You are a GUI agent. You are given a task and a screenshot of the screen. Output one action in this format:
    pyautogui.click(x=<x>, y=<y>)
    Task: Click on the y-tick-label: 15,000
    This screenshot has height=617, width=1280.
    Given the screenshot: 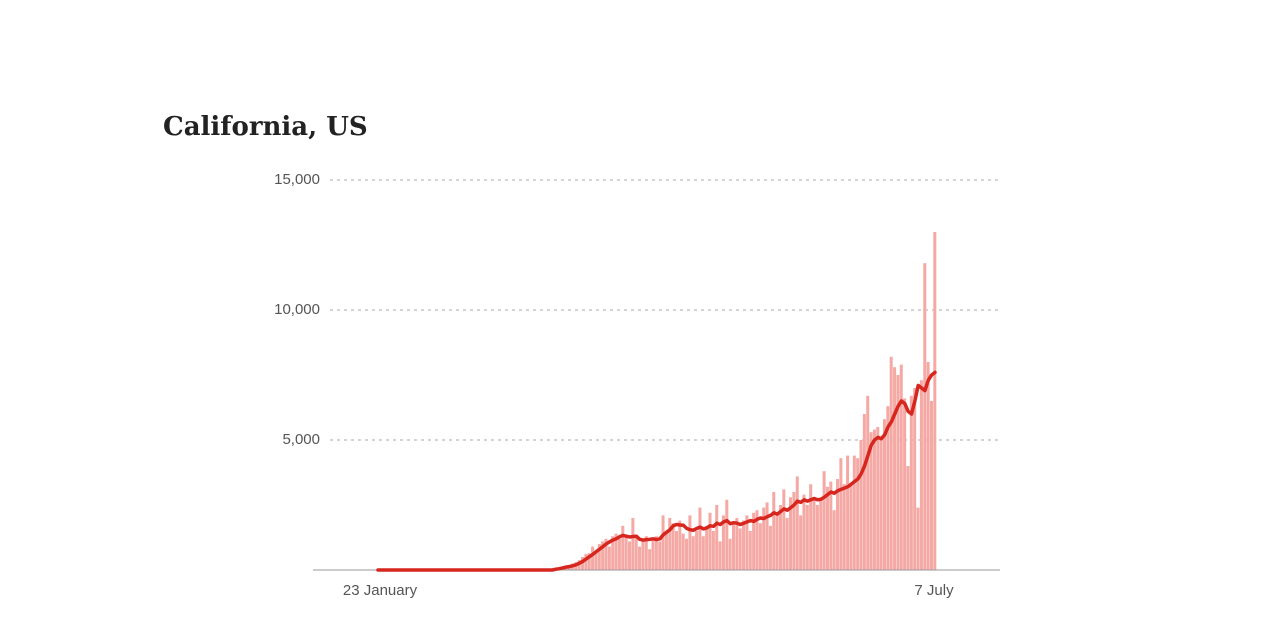 What is the action you would take?
    pyautogui.click(x=297, y=179)
    